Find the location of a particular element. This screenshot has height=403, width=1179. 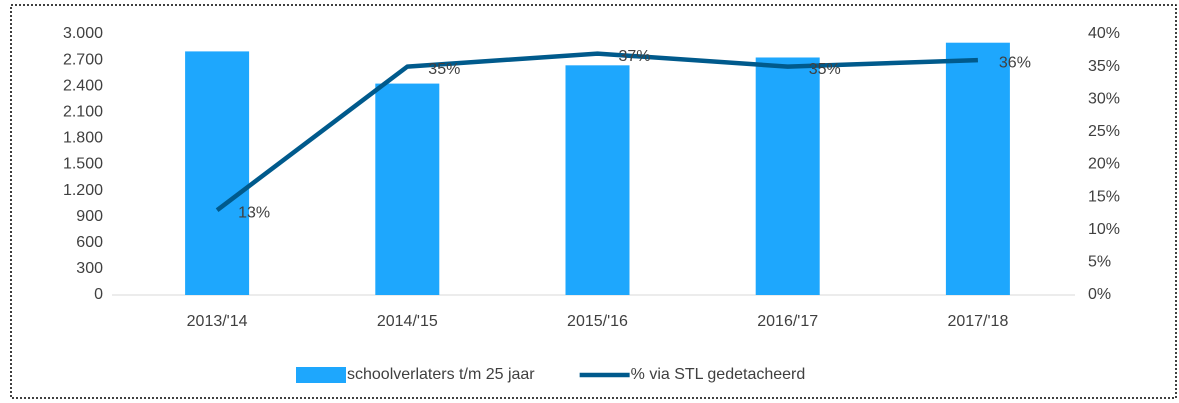

y-tick-label: 2.400 is located at coordinates (83, 85).